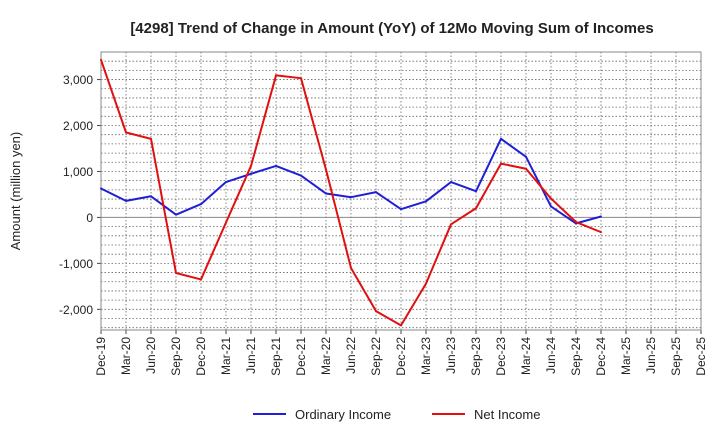 The width and height of the screenshot is (720, 445). I want to click on y-axis-ticks: -2,000 -1,000 0 1,000 2,000 3,000, so click(80, 195).